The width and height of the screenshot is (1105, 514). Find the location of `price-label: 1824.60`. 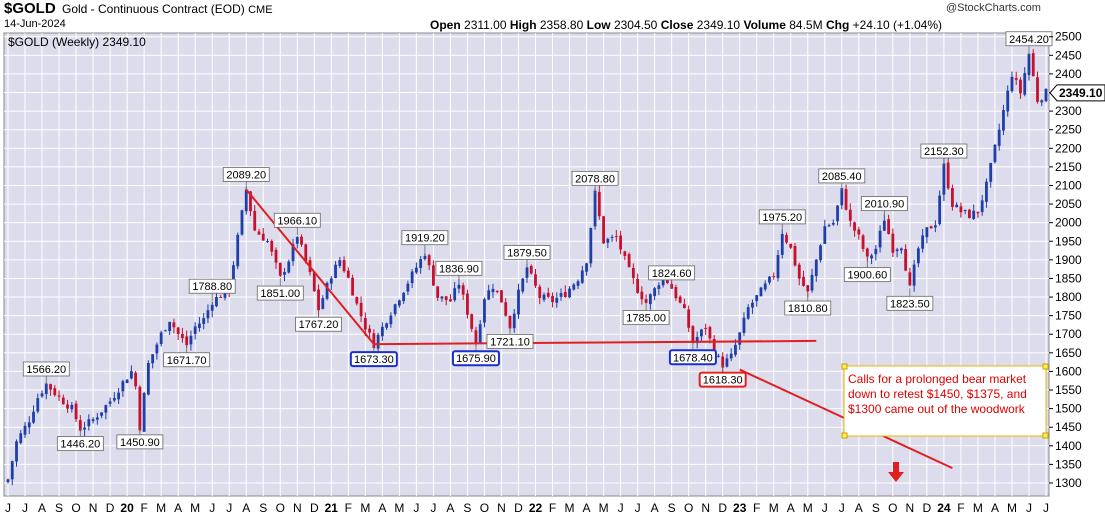

price-label: 1824.60 is located at coordinates (672, 274).